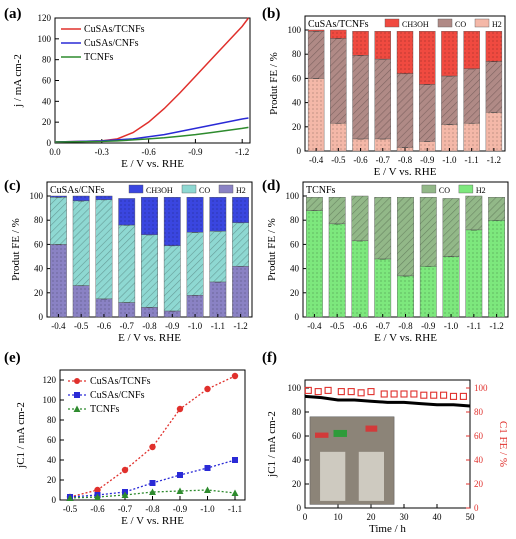  Describe the element at coordinates (471, 517) in the screenshot. I see `x-tick-label: 50` at that location.